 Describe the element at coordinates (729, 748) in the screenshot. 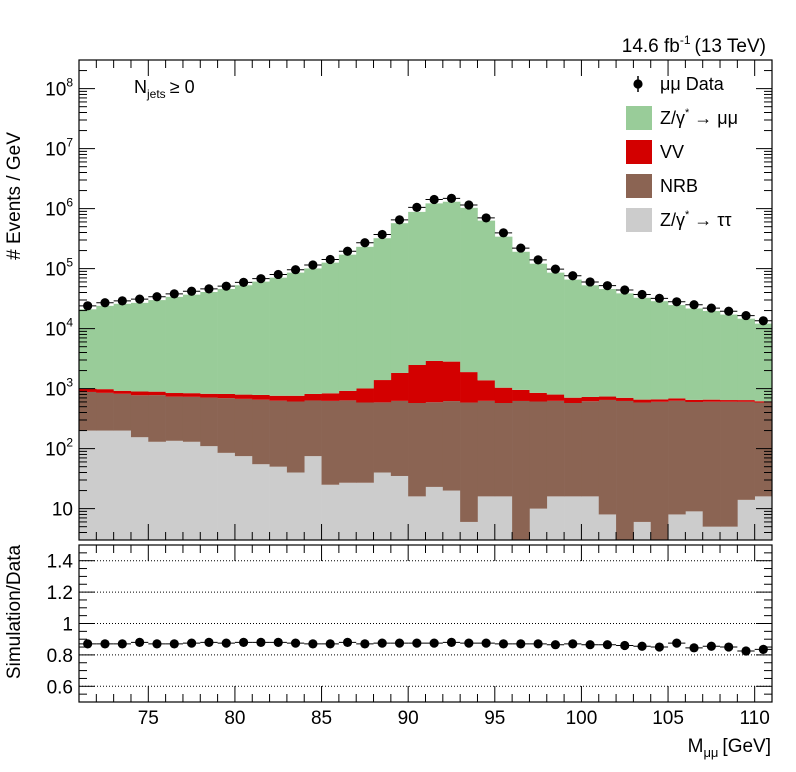

I see `x-axis-title: Mμμ [GeV]` at that location.